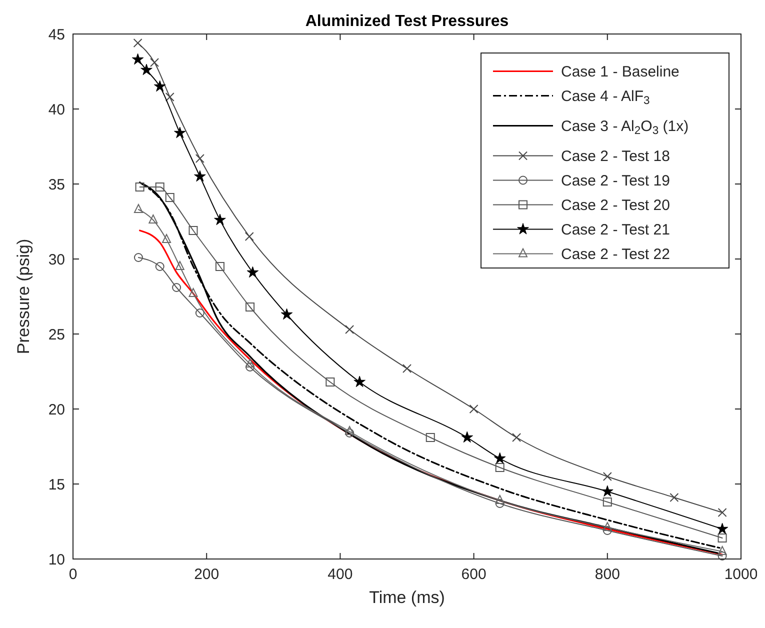  I want to click on x-tick-label: 600, so click(473, 574).